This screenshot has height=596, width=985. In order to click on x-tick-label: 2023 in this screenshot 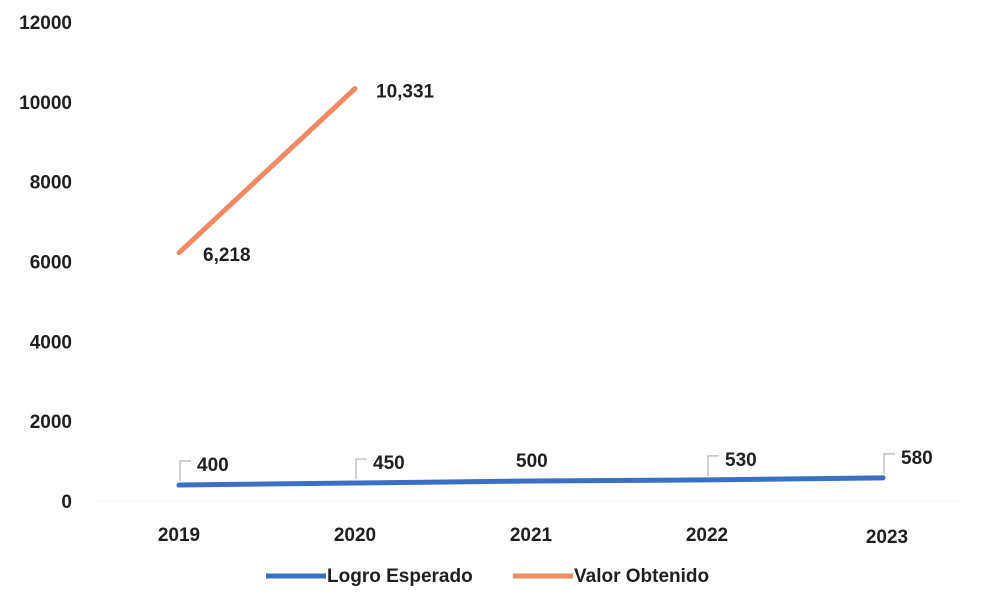, I will do `click(887, 537)`.